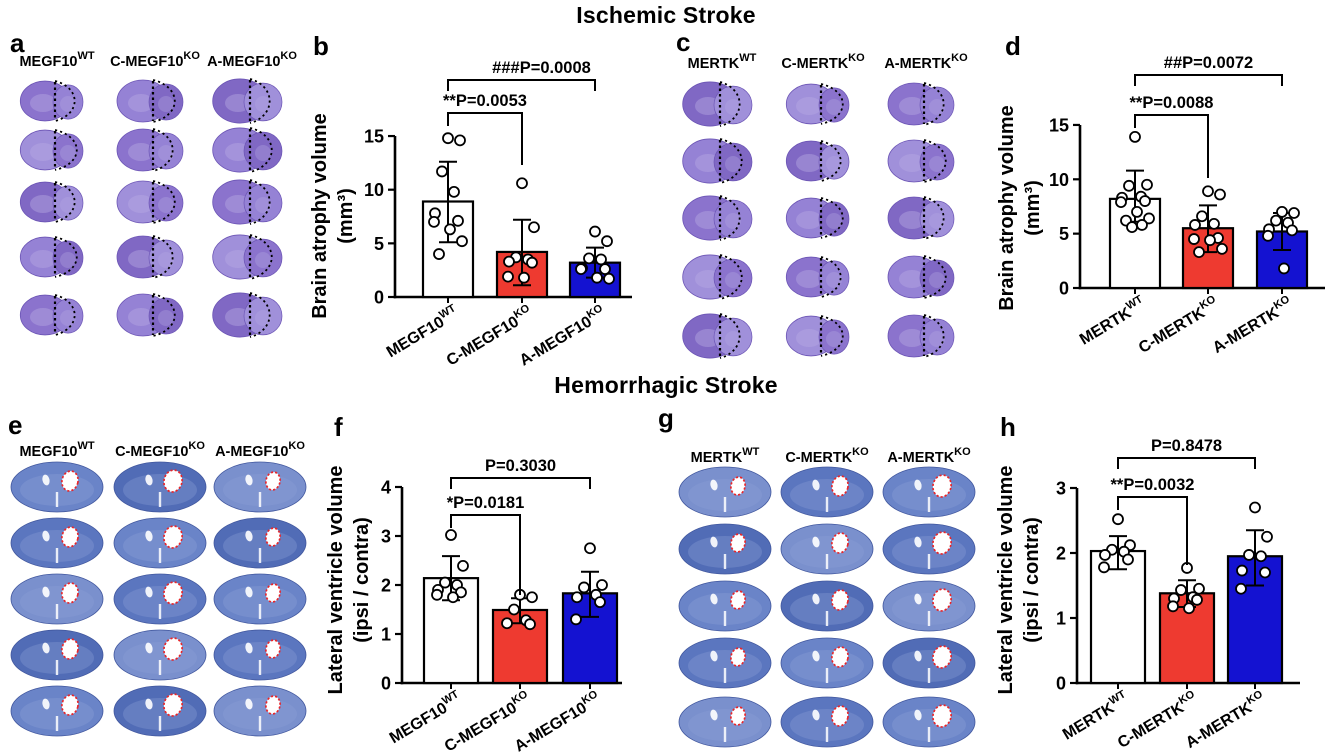 Image resolution: width=1332 pixels, height=752 pixels. Describe the element at coordinates (160, 450) in the screenshot. I see `genotype-column-label: C-MEGF10KO` at that location.